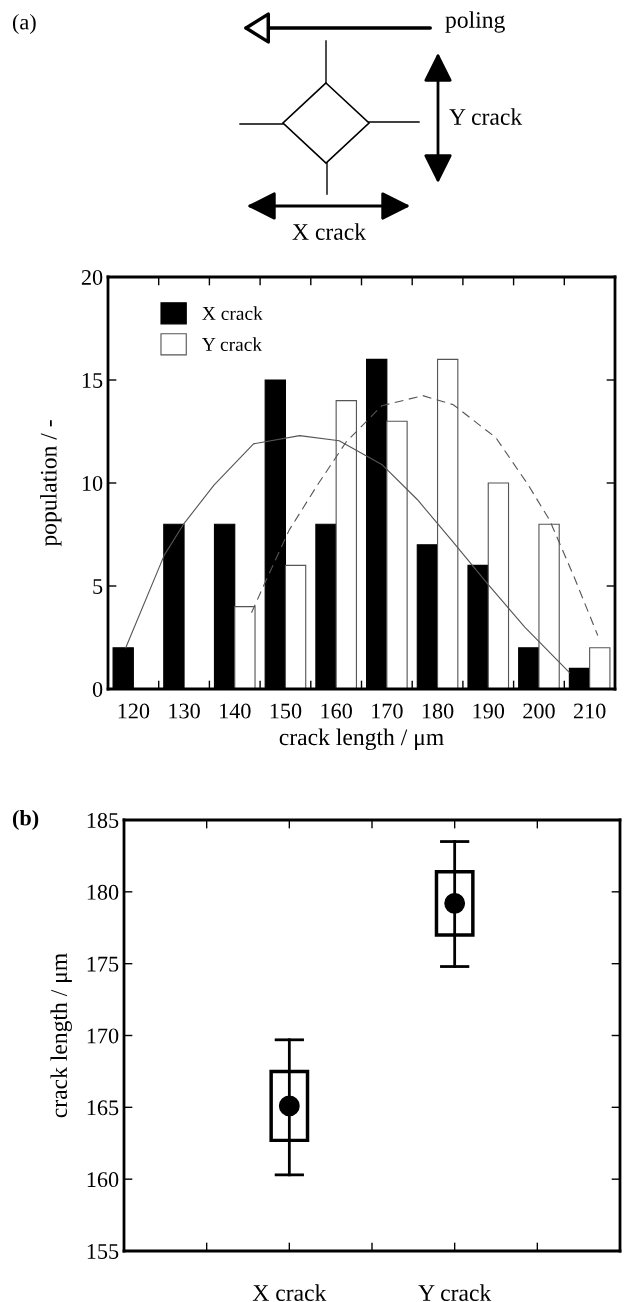 Image resolution: width=629 pixels, height=1302 pixels. What do you see at coordinates (232, 344) in the screenshot?
I see `legend-label: Y crack` at bounding box center [232, 344].